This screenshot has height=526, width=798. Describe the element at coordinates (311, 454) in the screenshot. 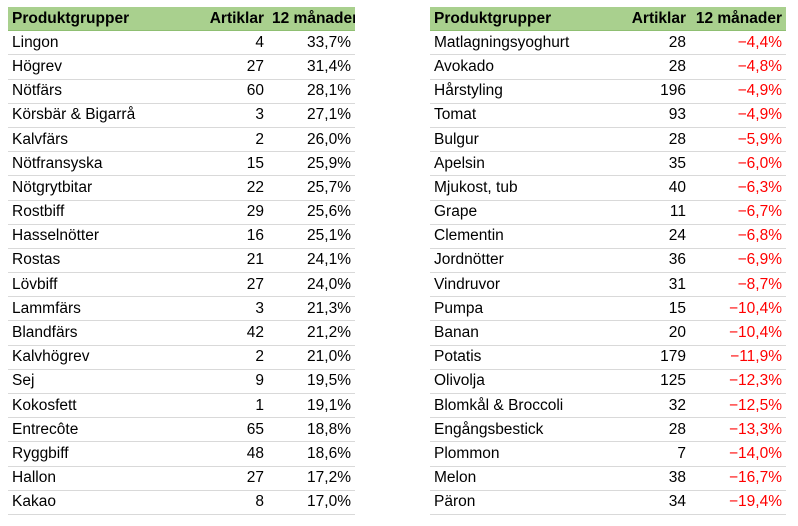

I see `change-12-months-cell: 18,6%` at that location.